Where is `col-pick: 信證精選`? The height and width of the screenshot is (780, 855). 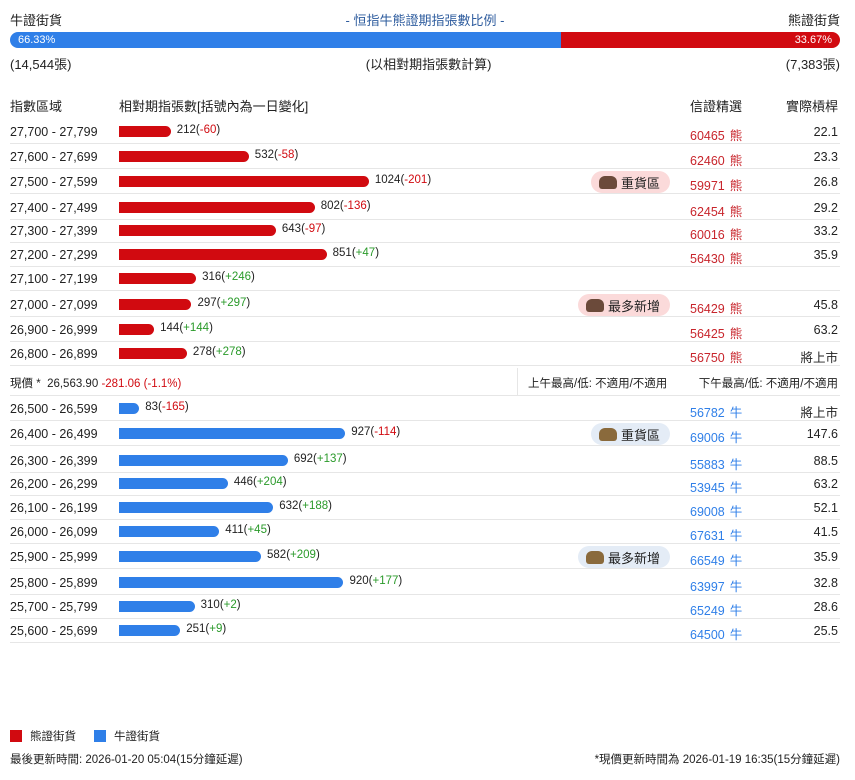
col-pick: 信證精選 is located at coordinates (716, 106).